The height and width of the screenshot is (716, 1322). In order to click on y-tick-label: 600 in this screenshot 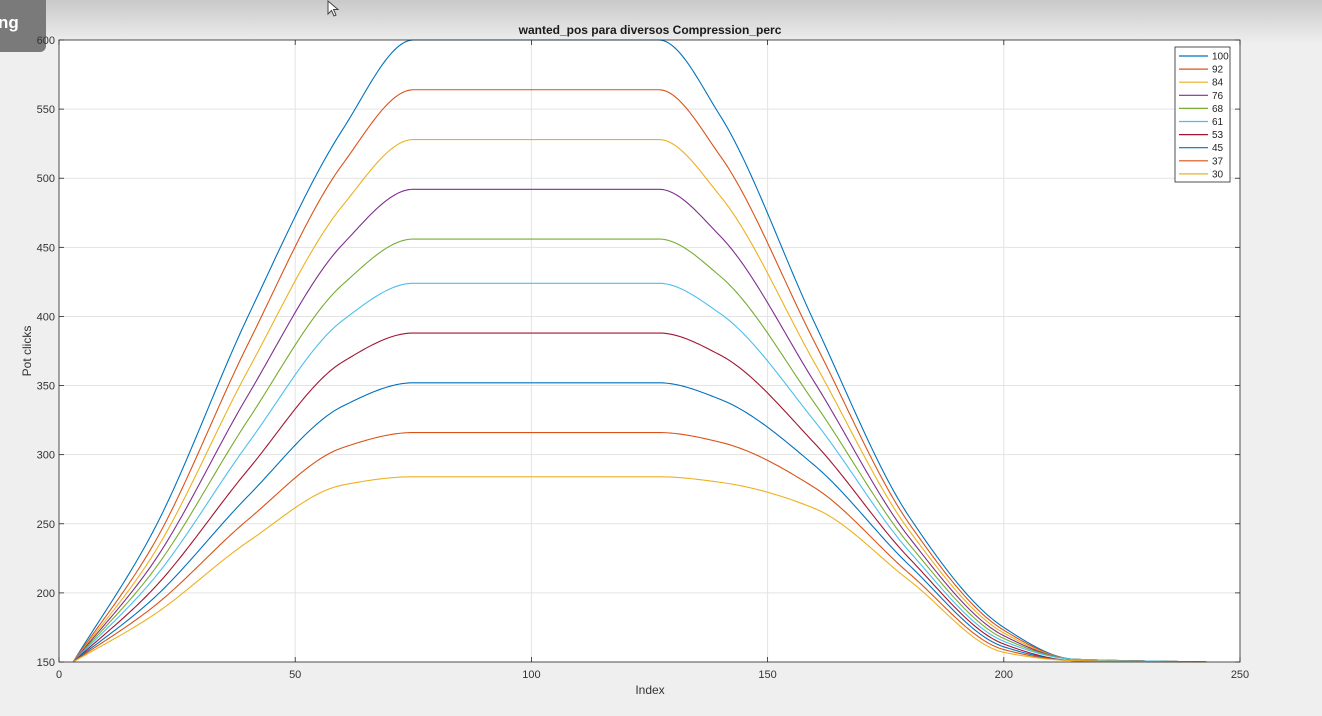, I will do `click(46, 41)`.